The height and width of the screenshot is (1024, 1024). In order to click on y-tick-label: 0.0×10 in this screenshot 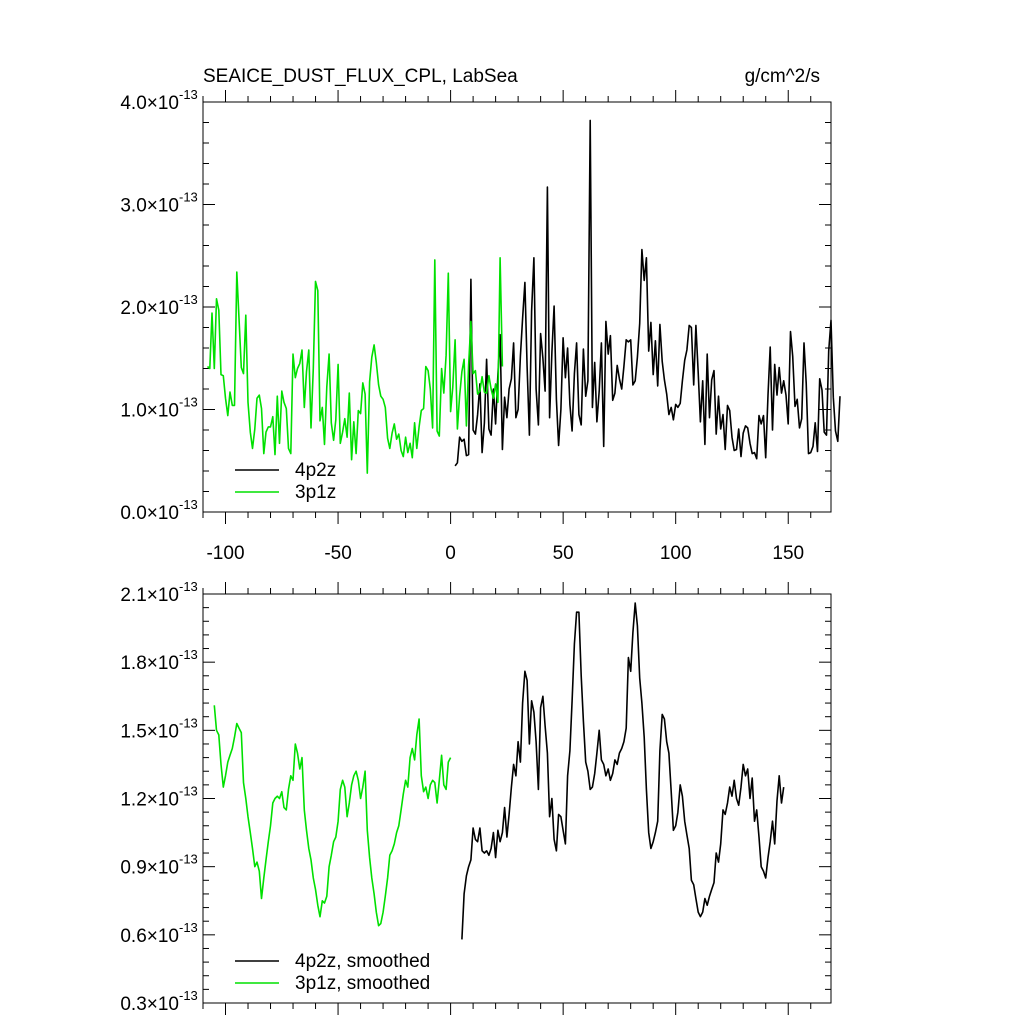, I will do `click(149, 513)`.